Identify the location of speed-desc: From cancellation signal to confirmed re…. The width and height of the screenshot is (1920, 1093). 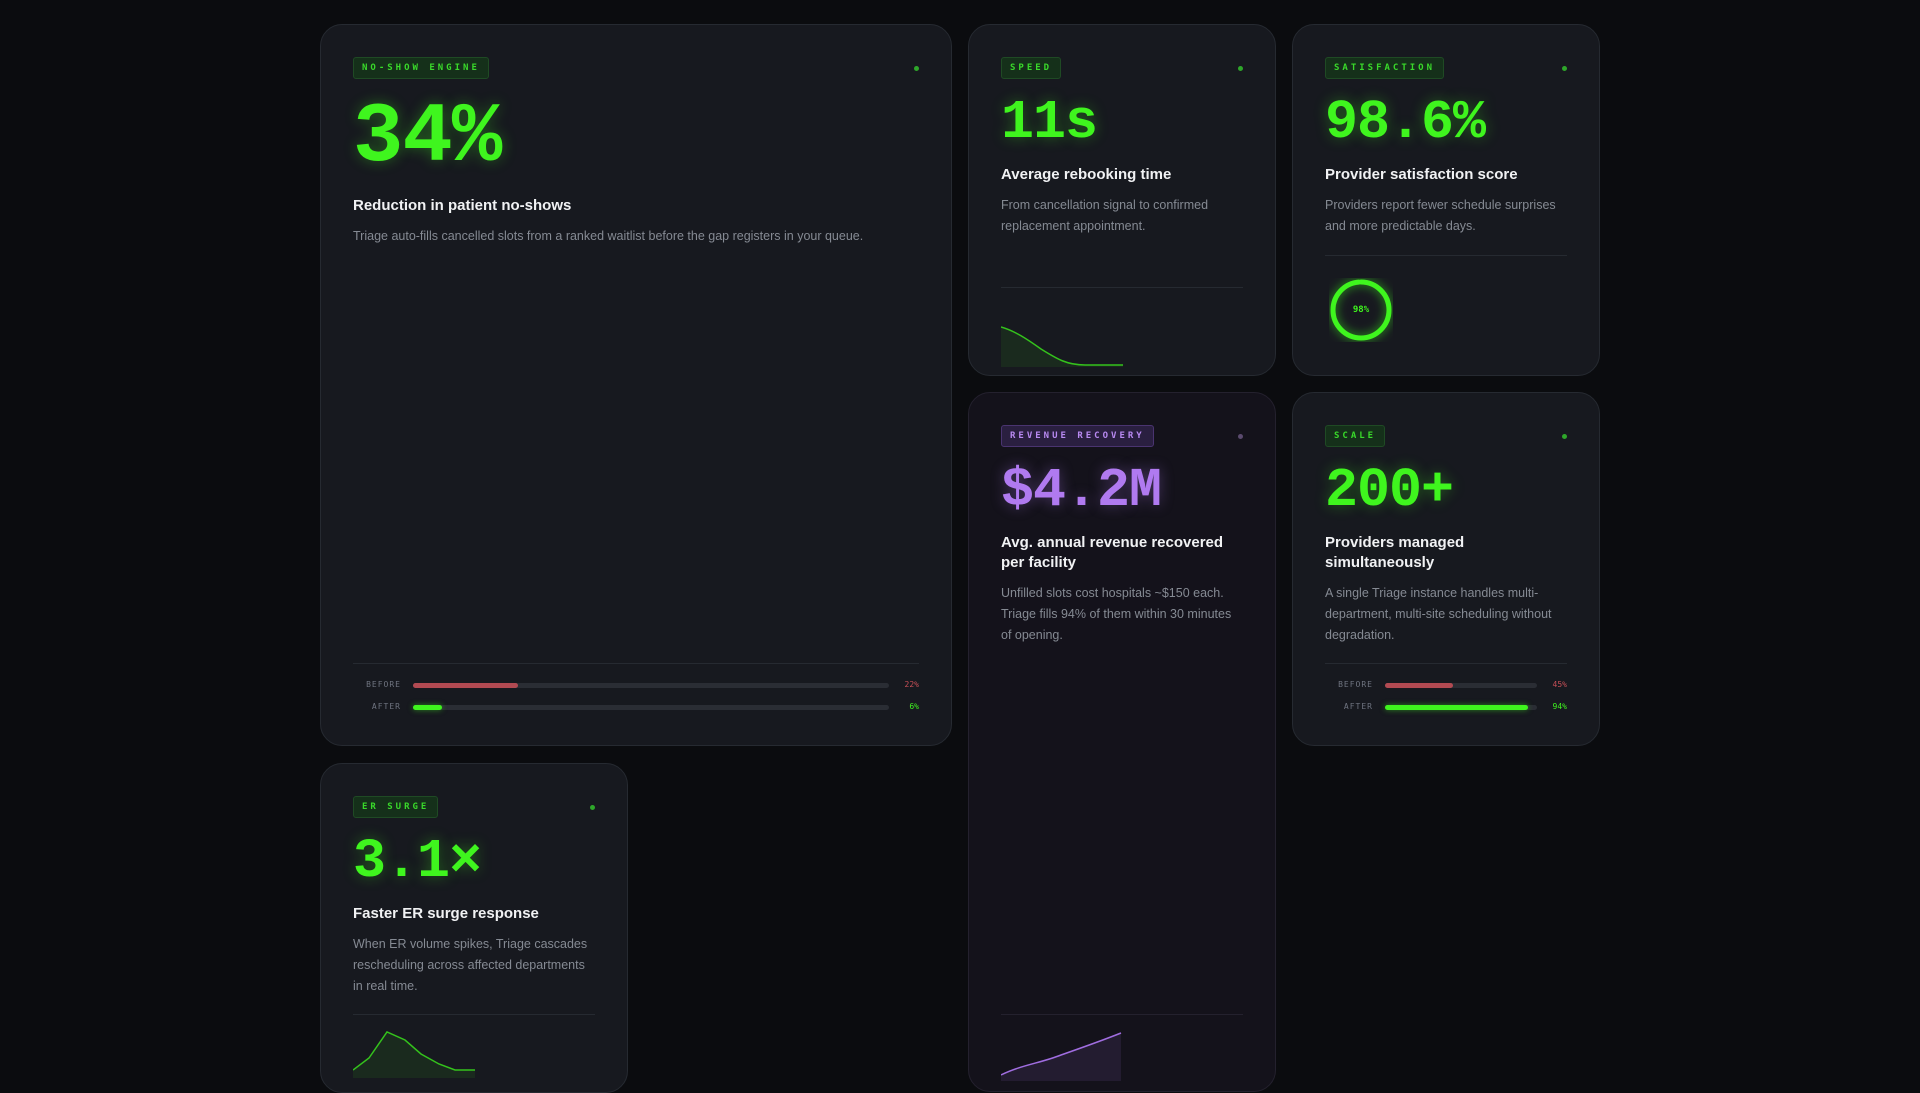
(1105, 215).